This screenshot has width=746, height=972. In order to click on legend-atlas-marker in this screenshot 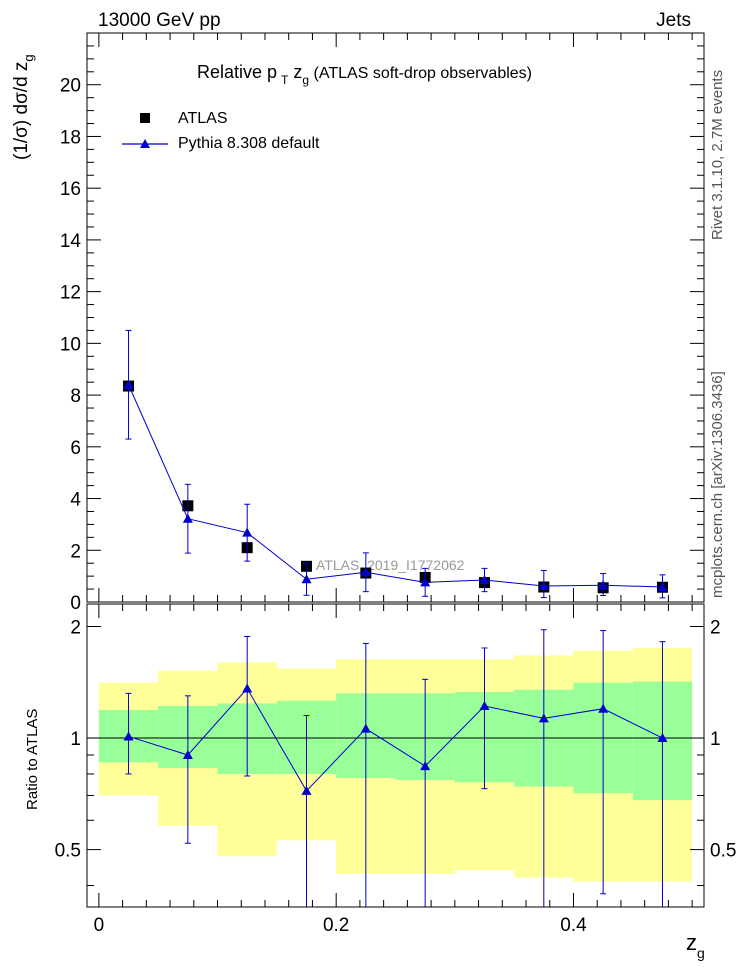, I will do `click(145, 118)`.